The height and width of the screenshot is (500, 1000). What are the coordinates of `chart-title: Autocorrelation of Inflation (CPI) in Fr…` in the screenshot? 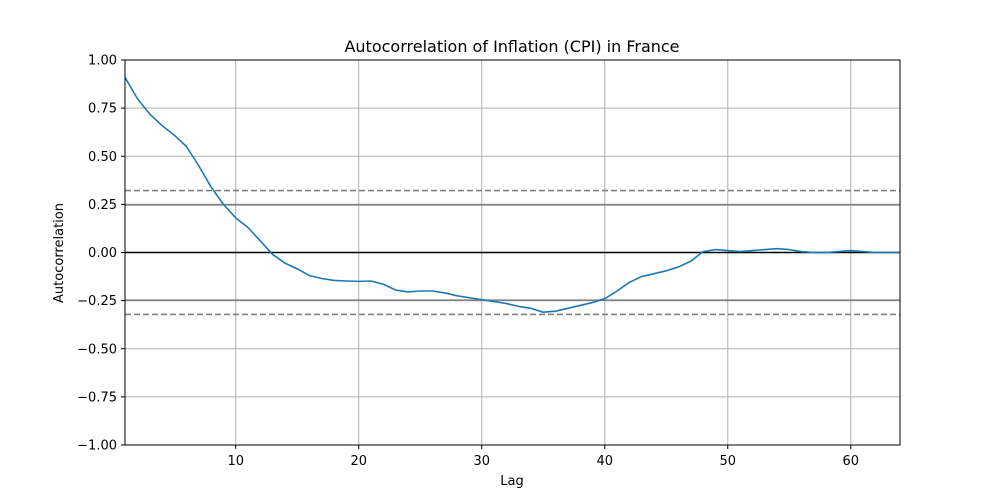 It's located at (511, 46).